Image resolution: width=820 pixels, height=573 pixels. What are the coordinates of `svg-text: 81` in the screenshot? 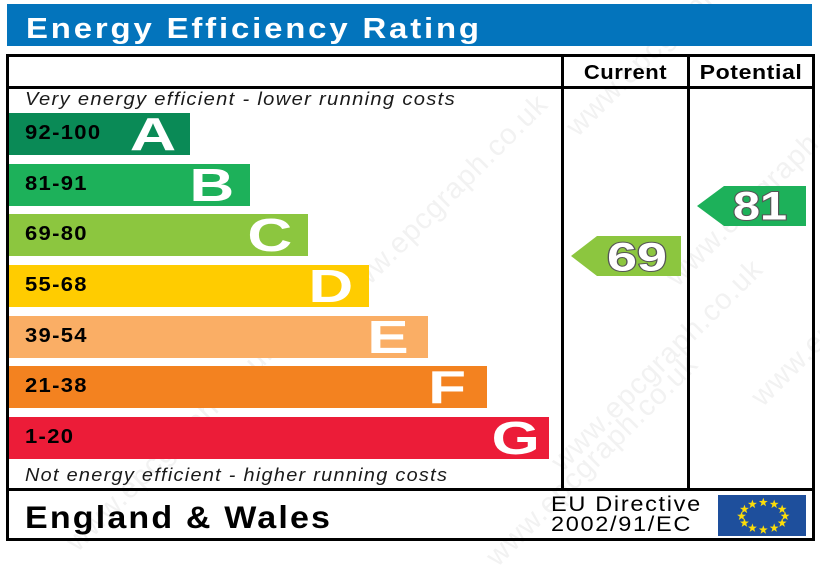 It's located at (760, 206).